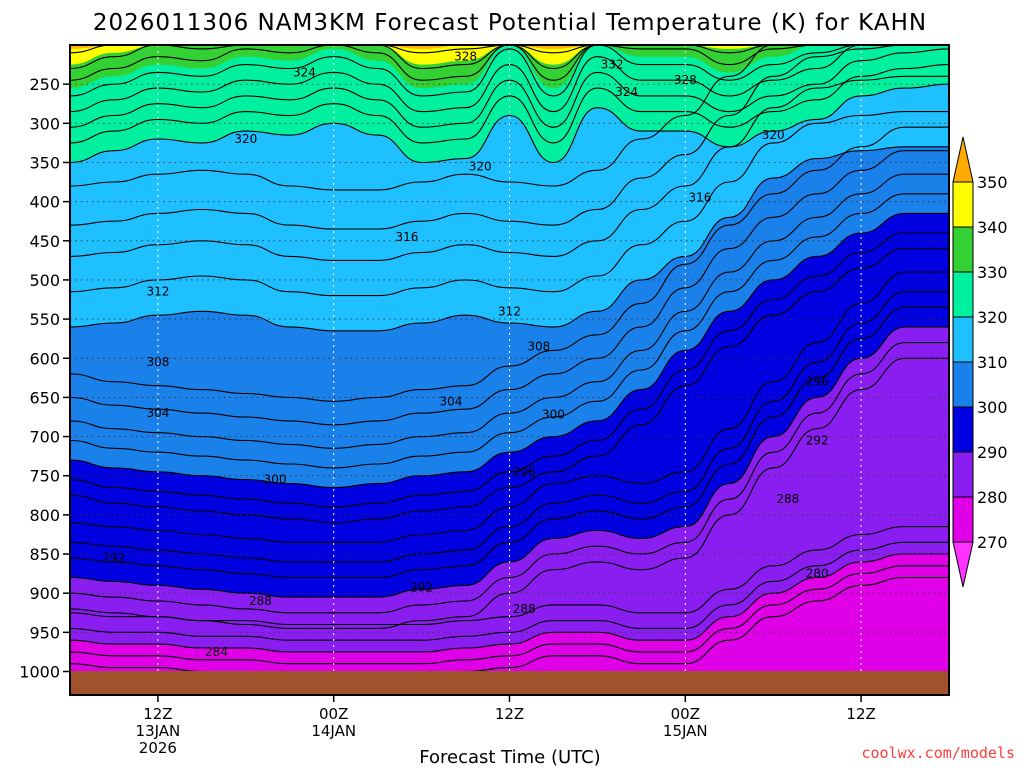  What do you see at coordinates (333, 731) in the screenshot?
I see `x-tick-label: 14JAN` at bounding box center [333, 731].